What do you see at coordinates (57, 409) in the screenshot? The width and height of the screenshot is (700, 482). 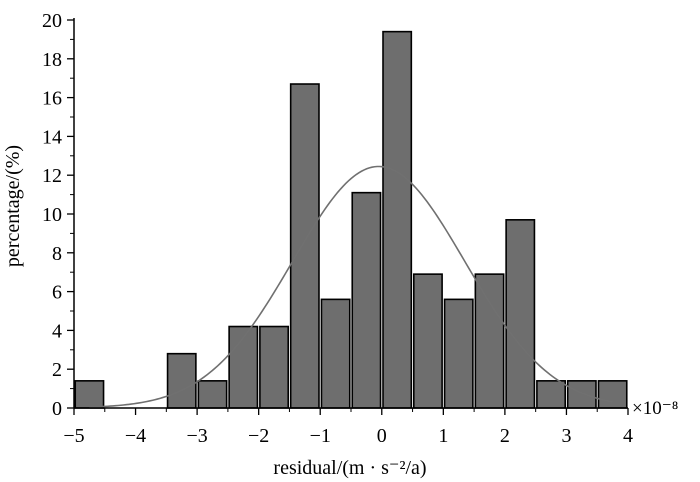 I see `y-tick-label: 0` at bounding box center [57, 409].